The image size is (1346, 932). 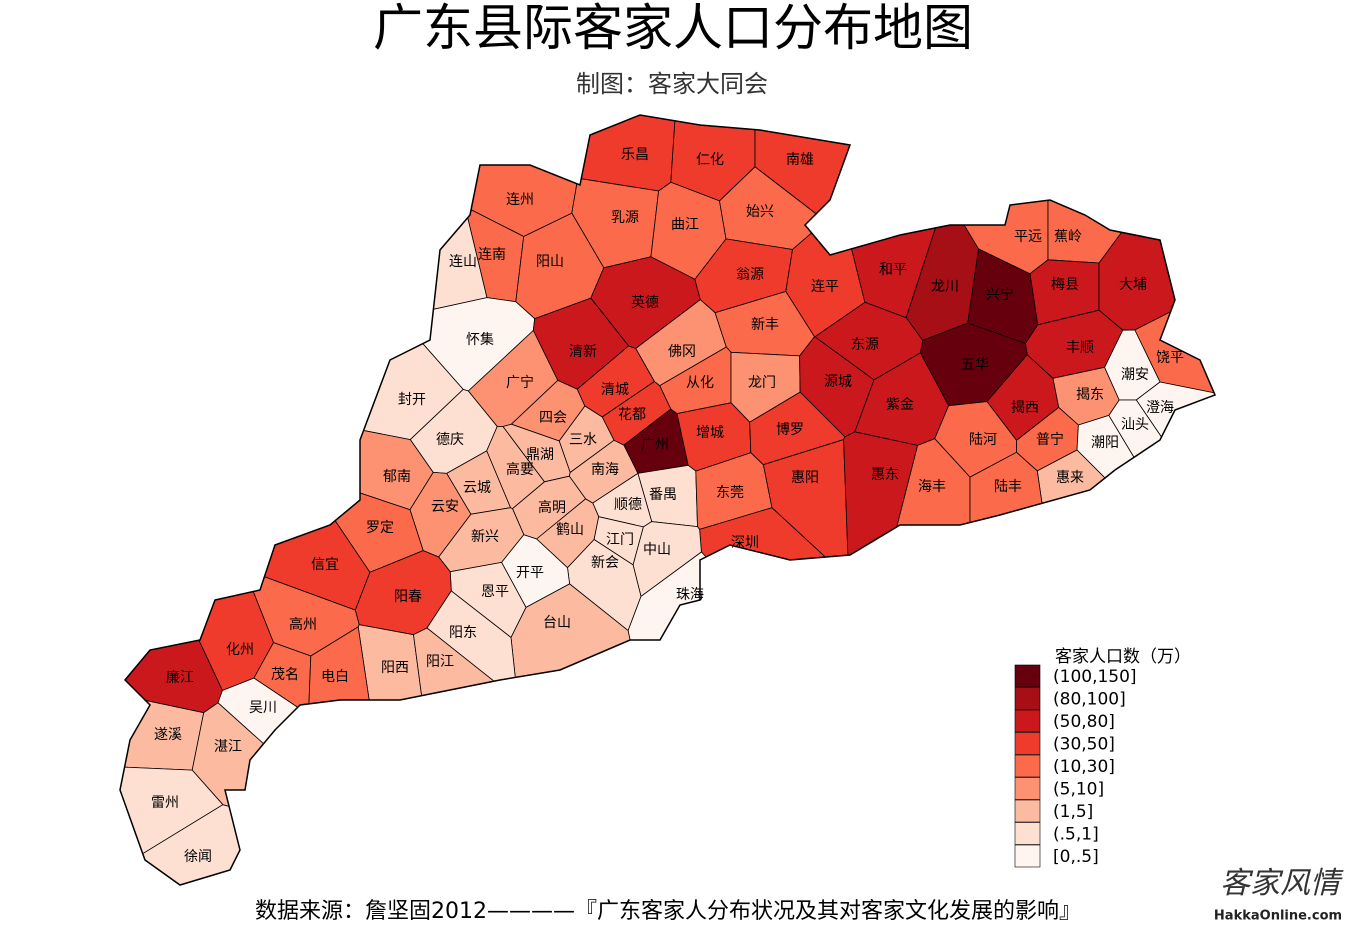 I want to click on county-label: 珠海, so click(x=690, y=595).